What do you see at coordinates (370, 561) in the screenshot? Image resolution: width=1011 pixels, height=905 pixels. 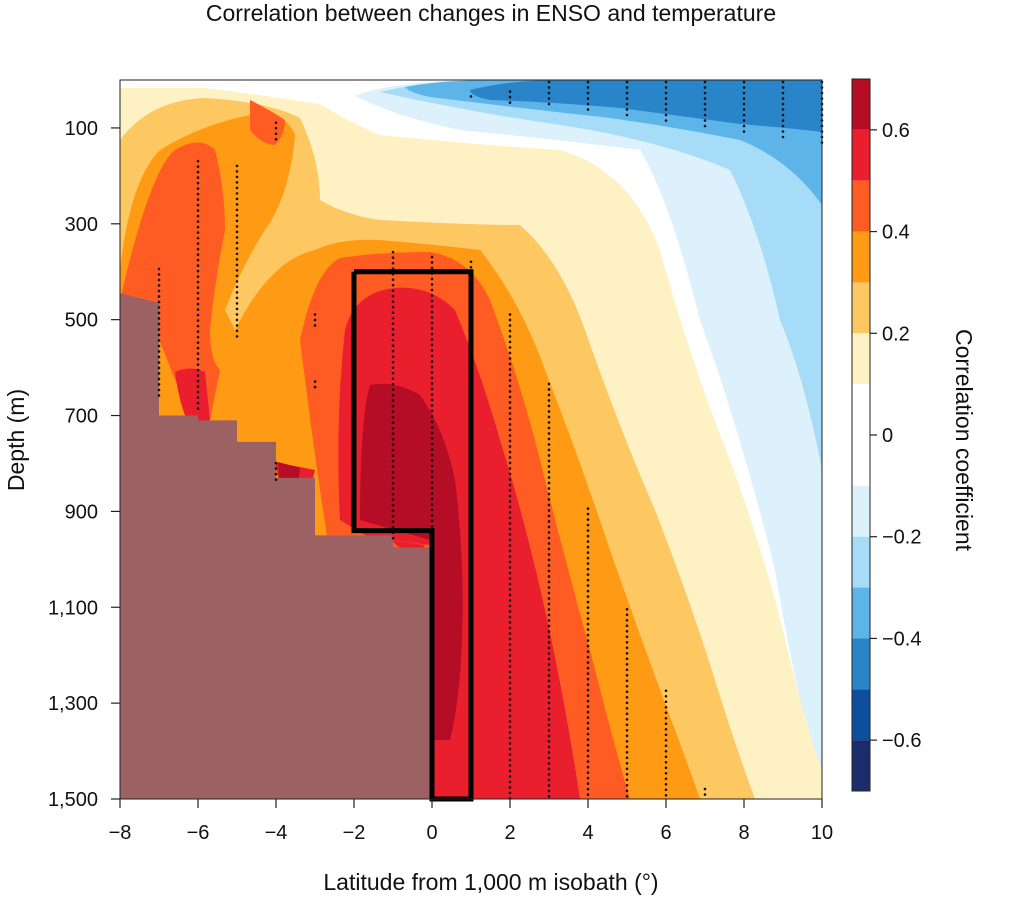 I see `contour-pos-0.6` at bounding box center [370, 561].